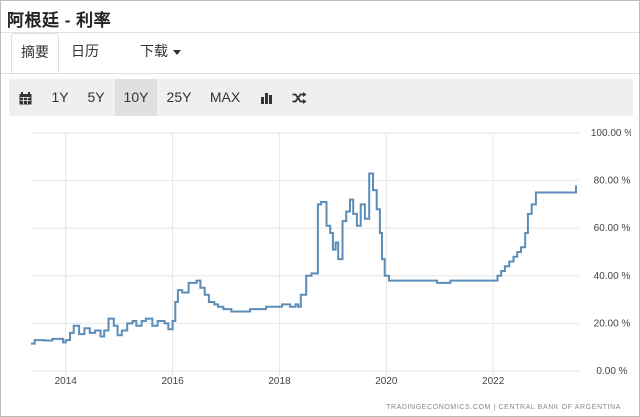 This screenshot has height=417, width=640. What do you see at coordinates (154, 51) in the screenshot?
I see `tab-download-label: 下载` at bounding box center [154, 51].